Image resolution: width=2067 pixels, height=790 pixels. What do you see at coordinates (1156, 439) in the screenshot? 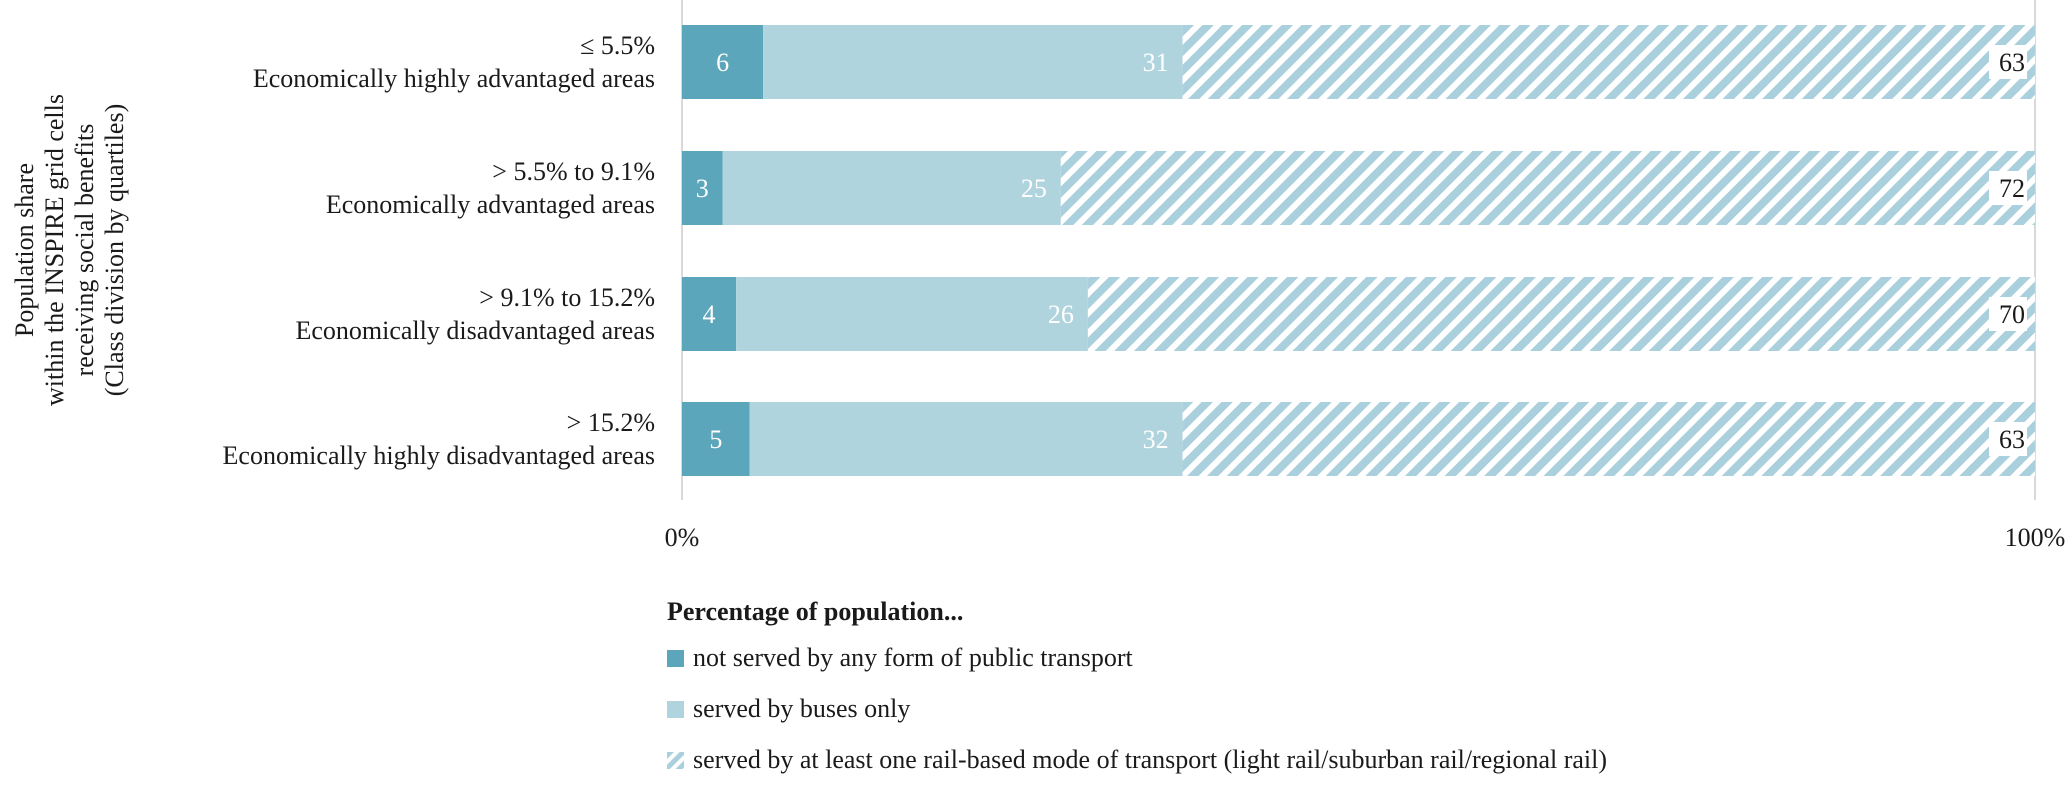
I see `data-label: 32` at bounding box center [1156, 439].